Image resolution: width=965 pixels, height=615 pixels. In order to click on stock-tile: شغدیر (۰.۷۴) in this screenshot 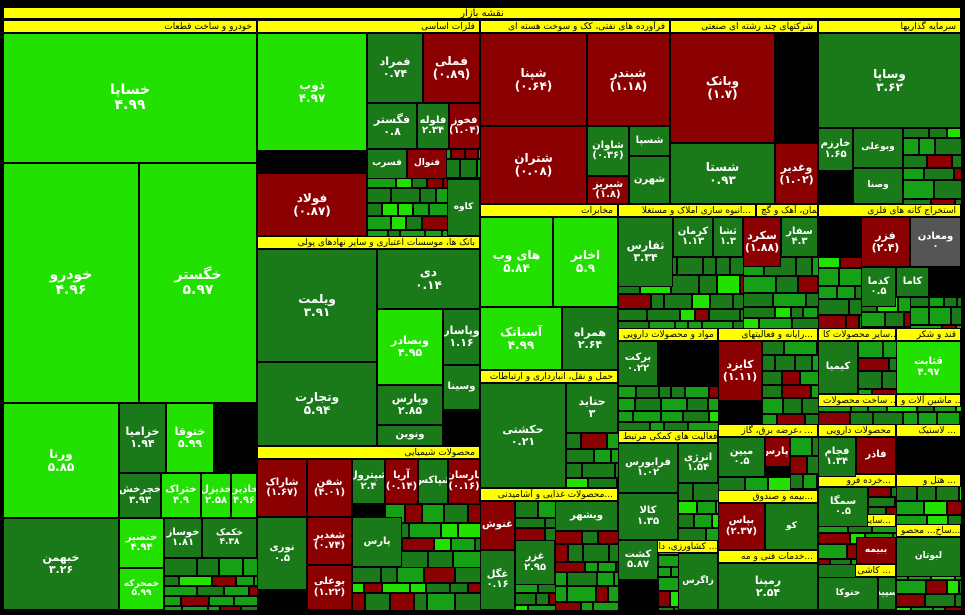, I will do `click(329, 541)`.